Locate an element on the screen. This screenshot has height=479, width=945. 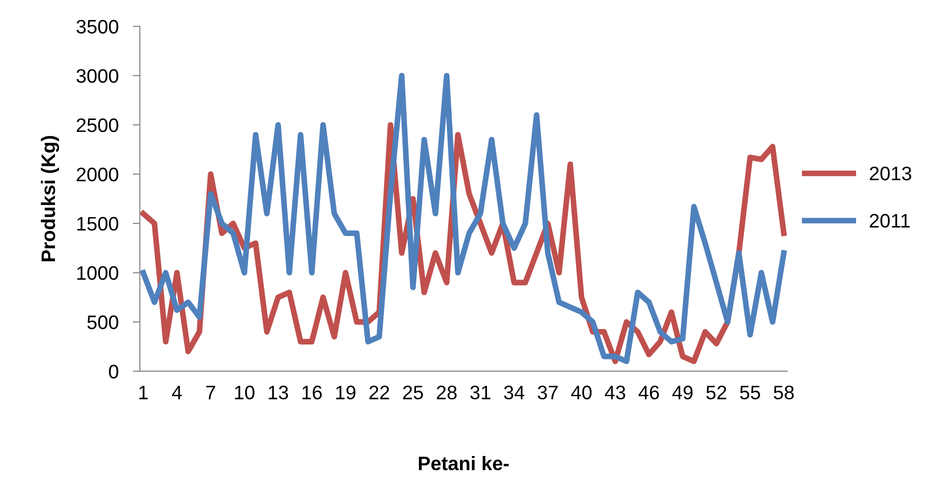
x-tick-label: 40 is located at coordinates (581, 393).